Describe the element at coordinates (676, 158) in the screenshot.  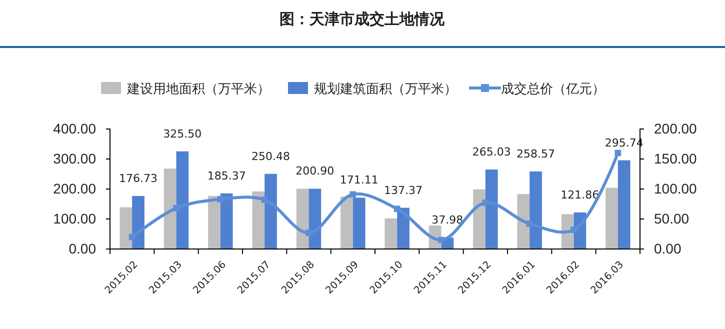
I see `y2-tick-label: 150.00` at that location.